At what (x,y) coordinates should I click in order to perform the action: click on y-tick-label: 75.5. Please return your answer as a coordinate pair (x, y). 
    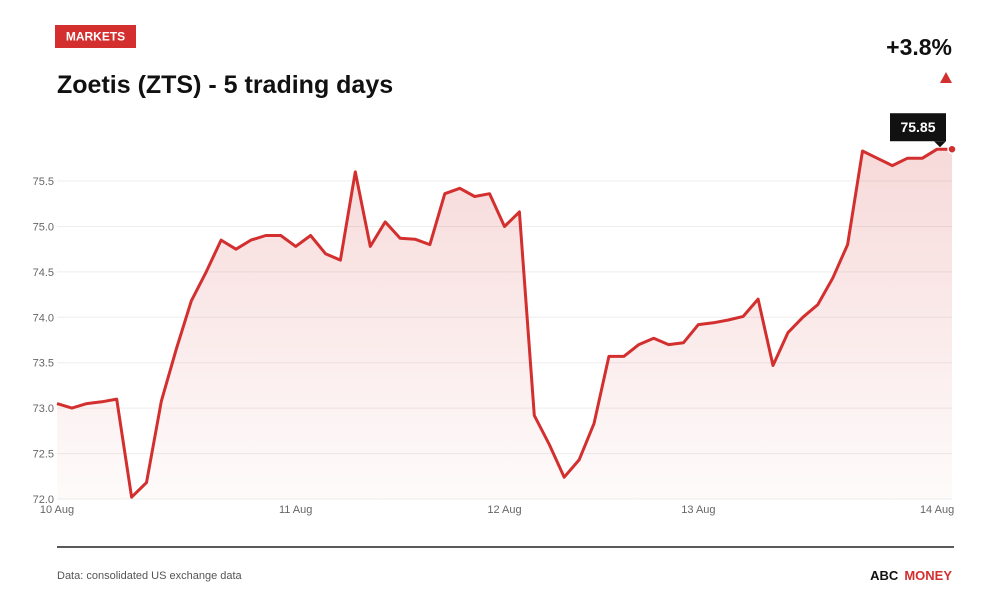
    Looking at the image, I should click on (43, 182).